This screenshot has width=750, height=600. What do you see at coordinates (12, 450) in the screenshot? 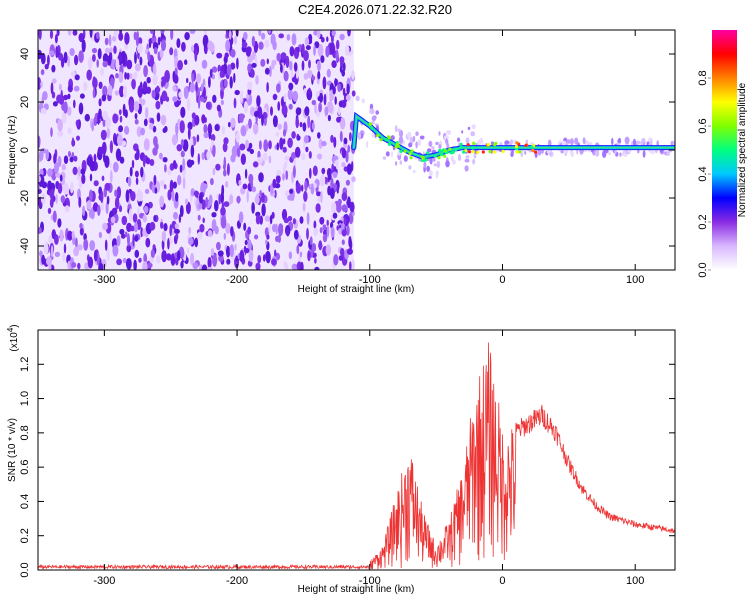
I see `snr-y-label: SNR (10 * v/v)` at bounding box center [12, 450].